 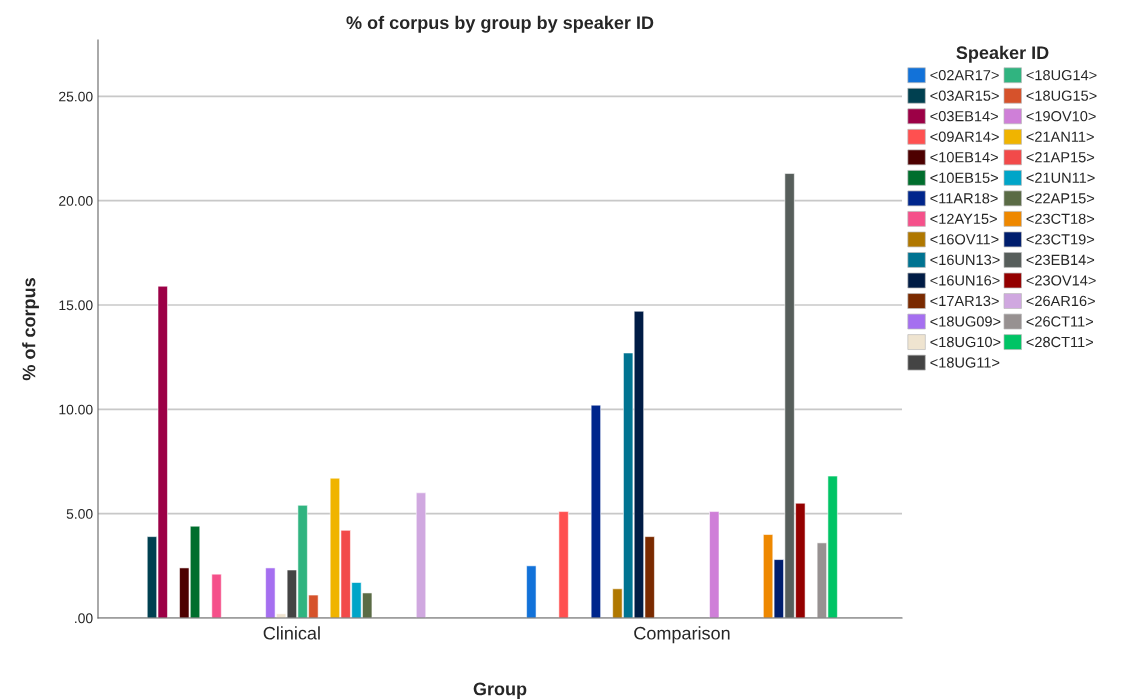 What do you see at coordinates (965, 342) in the screenshot?
I see `legend-label: <18UG10>` at bounding box center [965, 342].